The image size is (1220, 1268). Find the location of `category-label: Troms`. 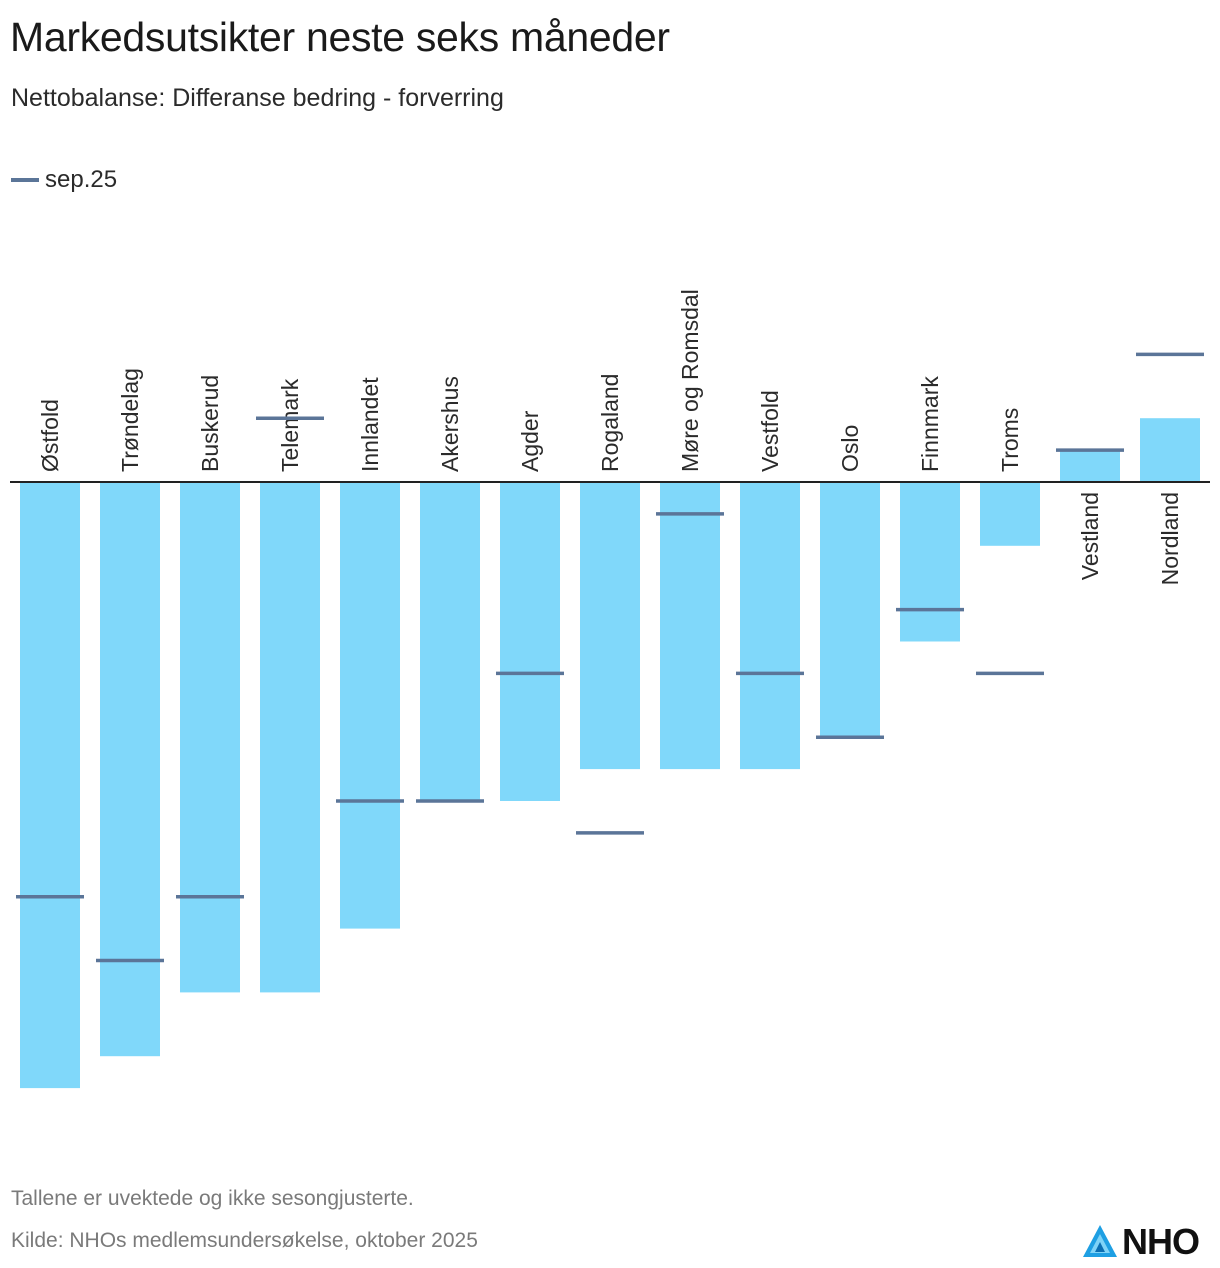

category-label: Troms is located at coordinates (1010, 440).